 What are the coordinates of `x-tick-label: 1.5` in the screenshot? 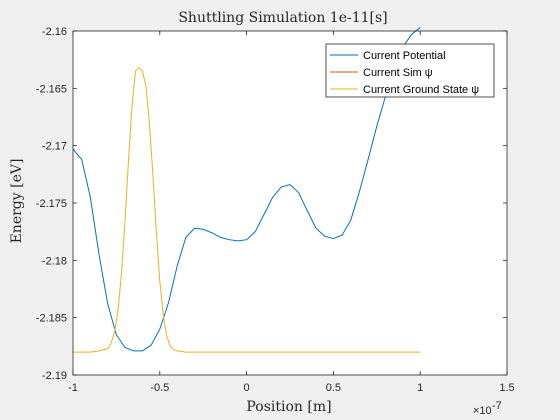 It's located at (506, 388).